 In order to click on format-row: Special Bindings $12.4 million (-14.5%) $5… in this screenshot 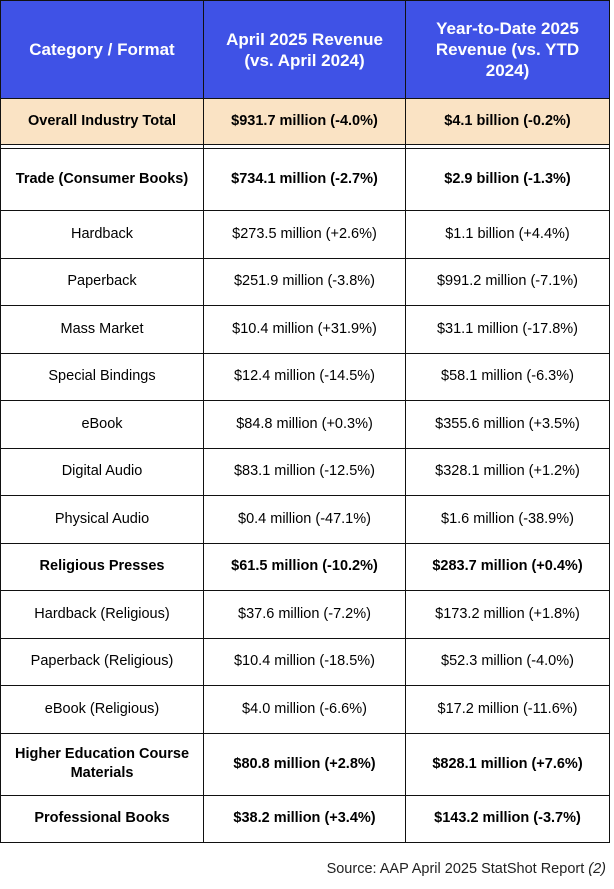, I will do `click(305, 376)`.